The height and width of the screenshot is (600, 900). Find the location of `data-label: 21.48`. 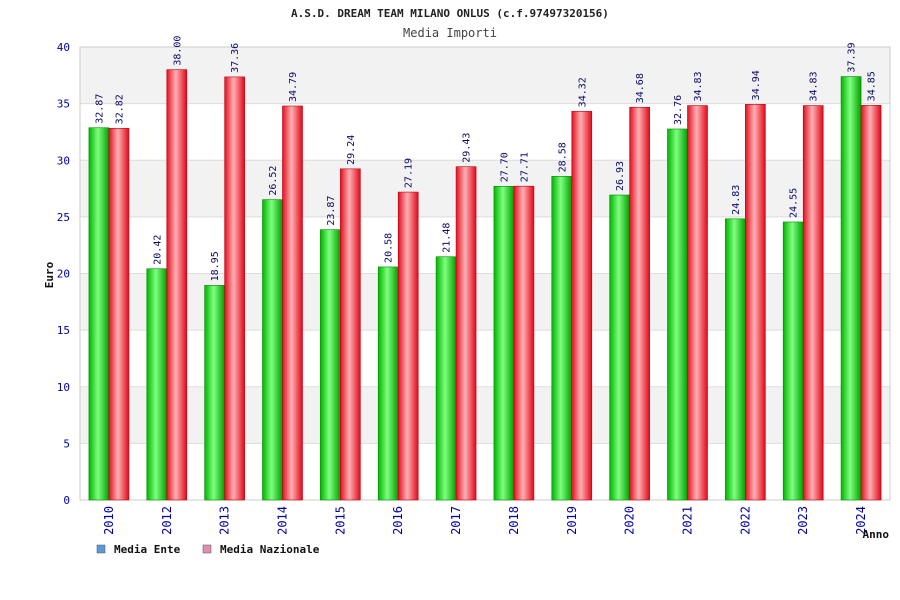

data-label: 21.48 is located at coordinates (447, 238).